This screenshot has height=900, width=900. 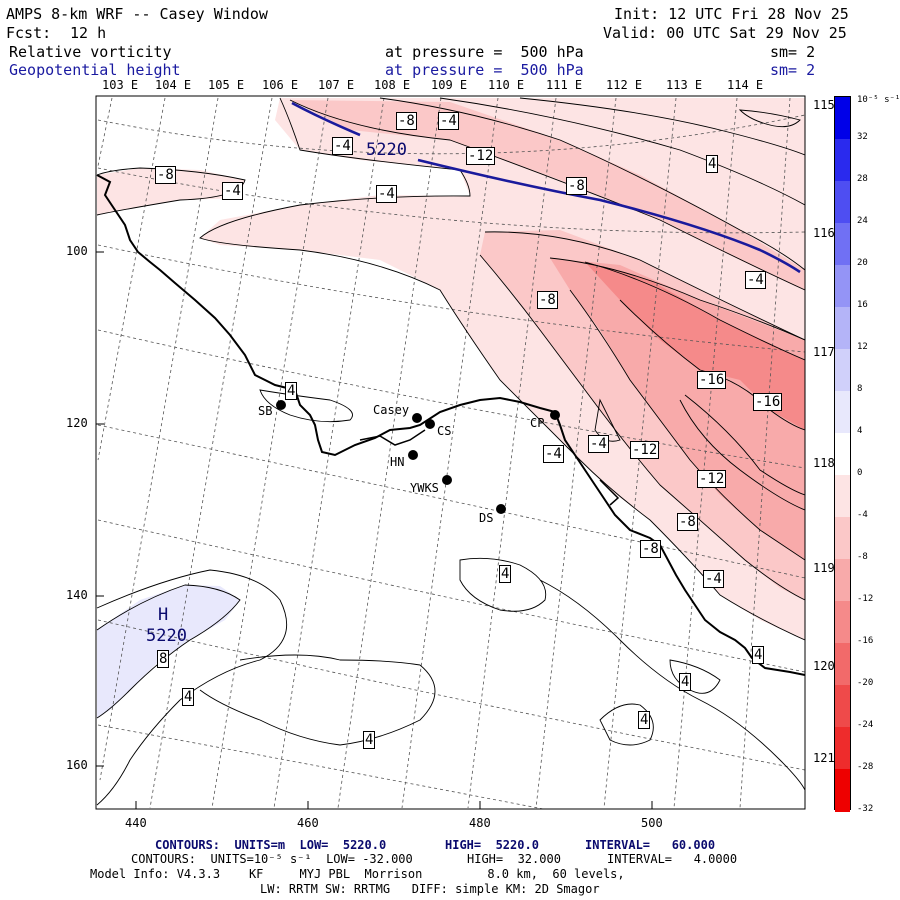 I want to click on lon-label-top: 104 E, so click(x=173, y=85).